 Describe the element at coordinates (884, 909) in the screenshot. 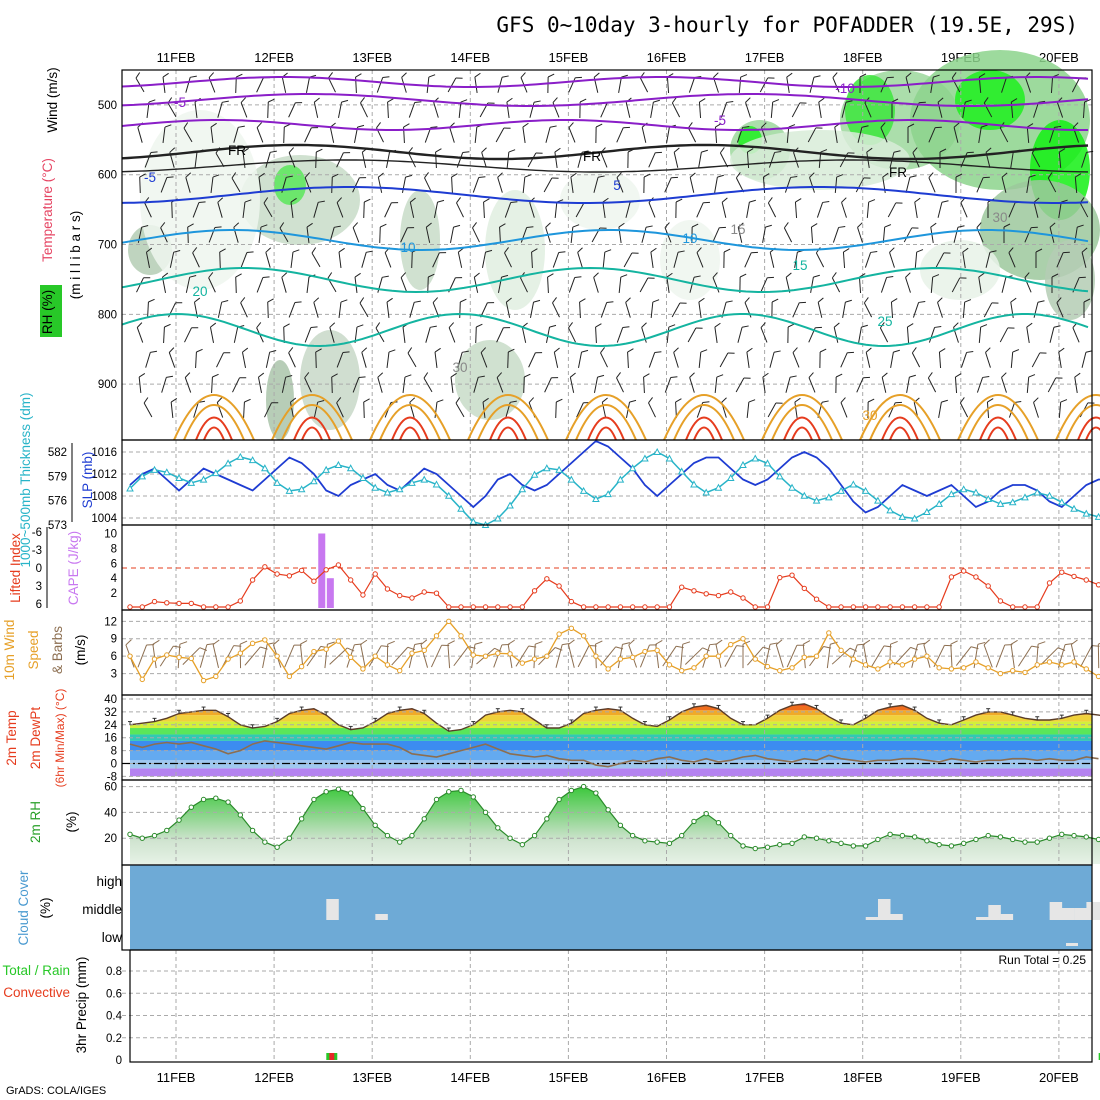

I see `cloud-block` at that location.